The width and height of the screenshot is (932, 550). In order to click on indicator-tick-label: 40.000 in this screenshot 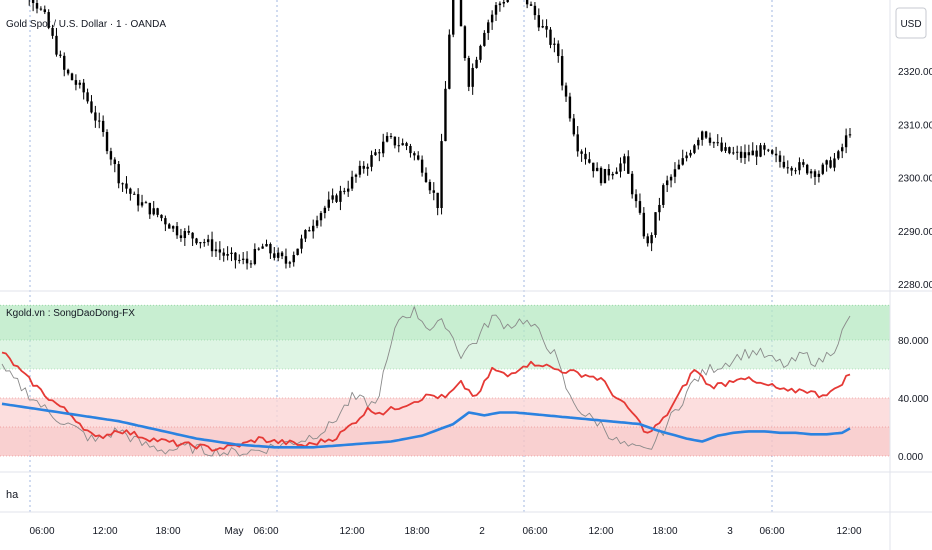, I will do `click(913, 399)`.